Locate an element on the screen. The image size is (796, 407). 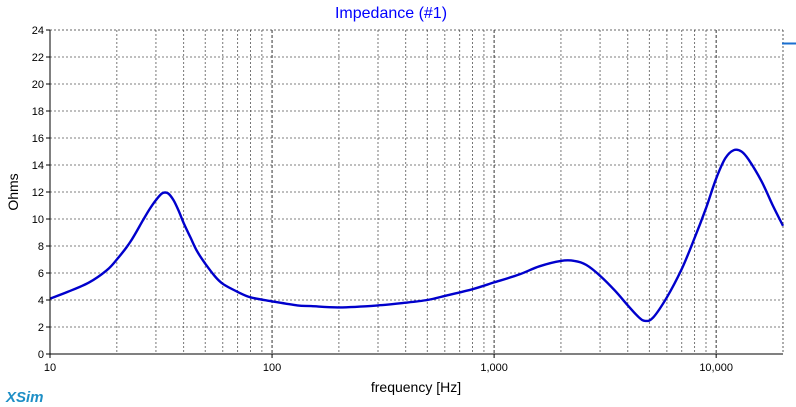
chart-title: Impedance (#1) is located at coordinates (391, 13).